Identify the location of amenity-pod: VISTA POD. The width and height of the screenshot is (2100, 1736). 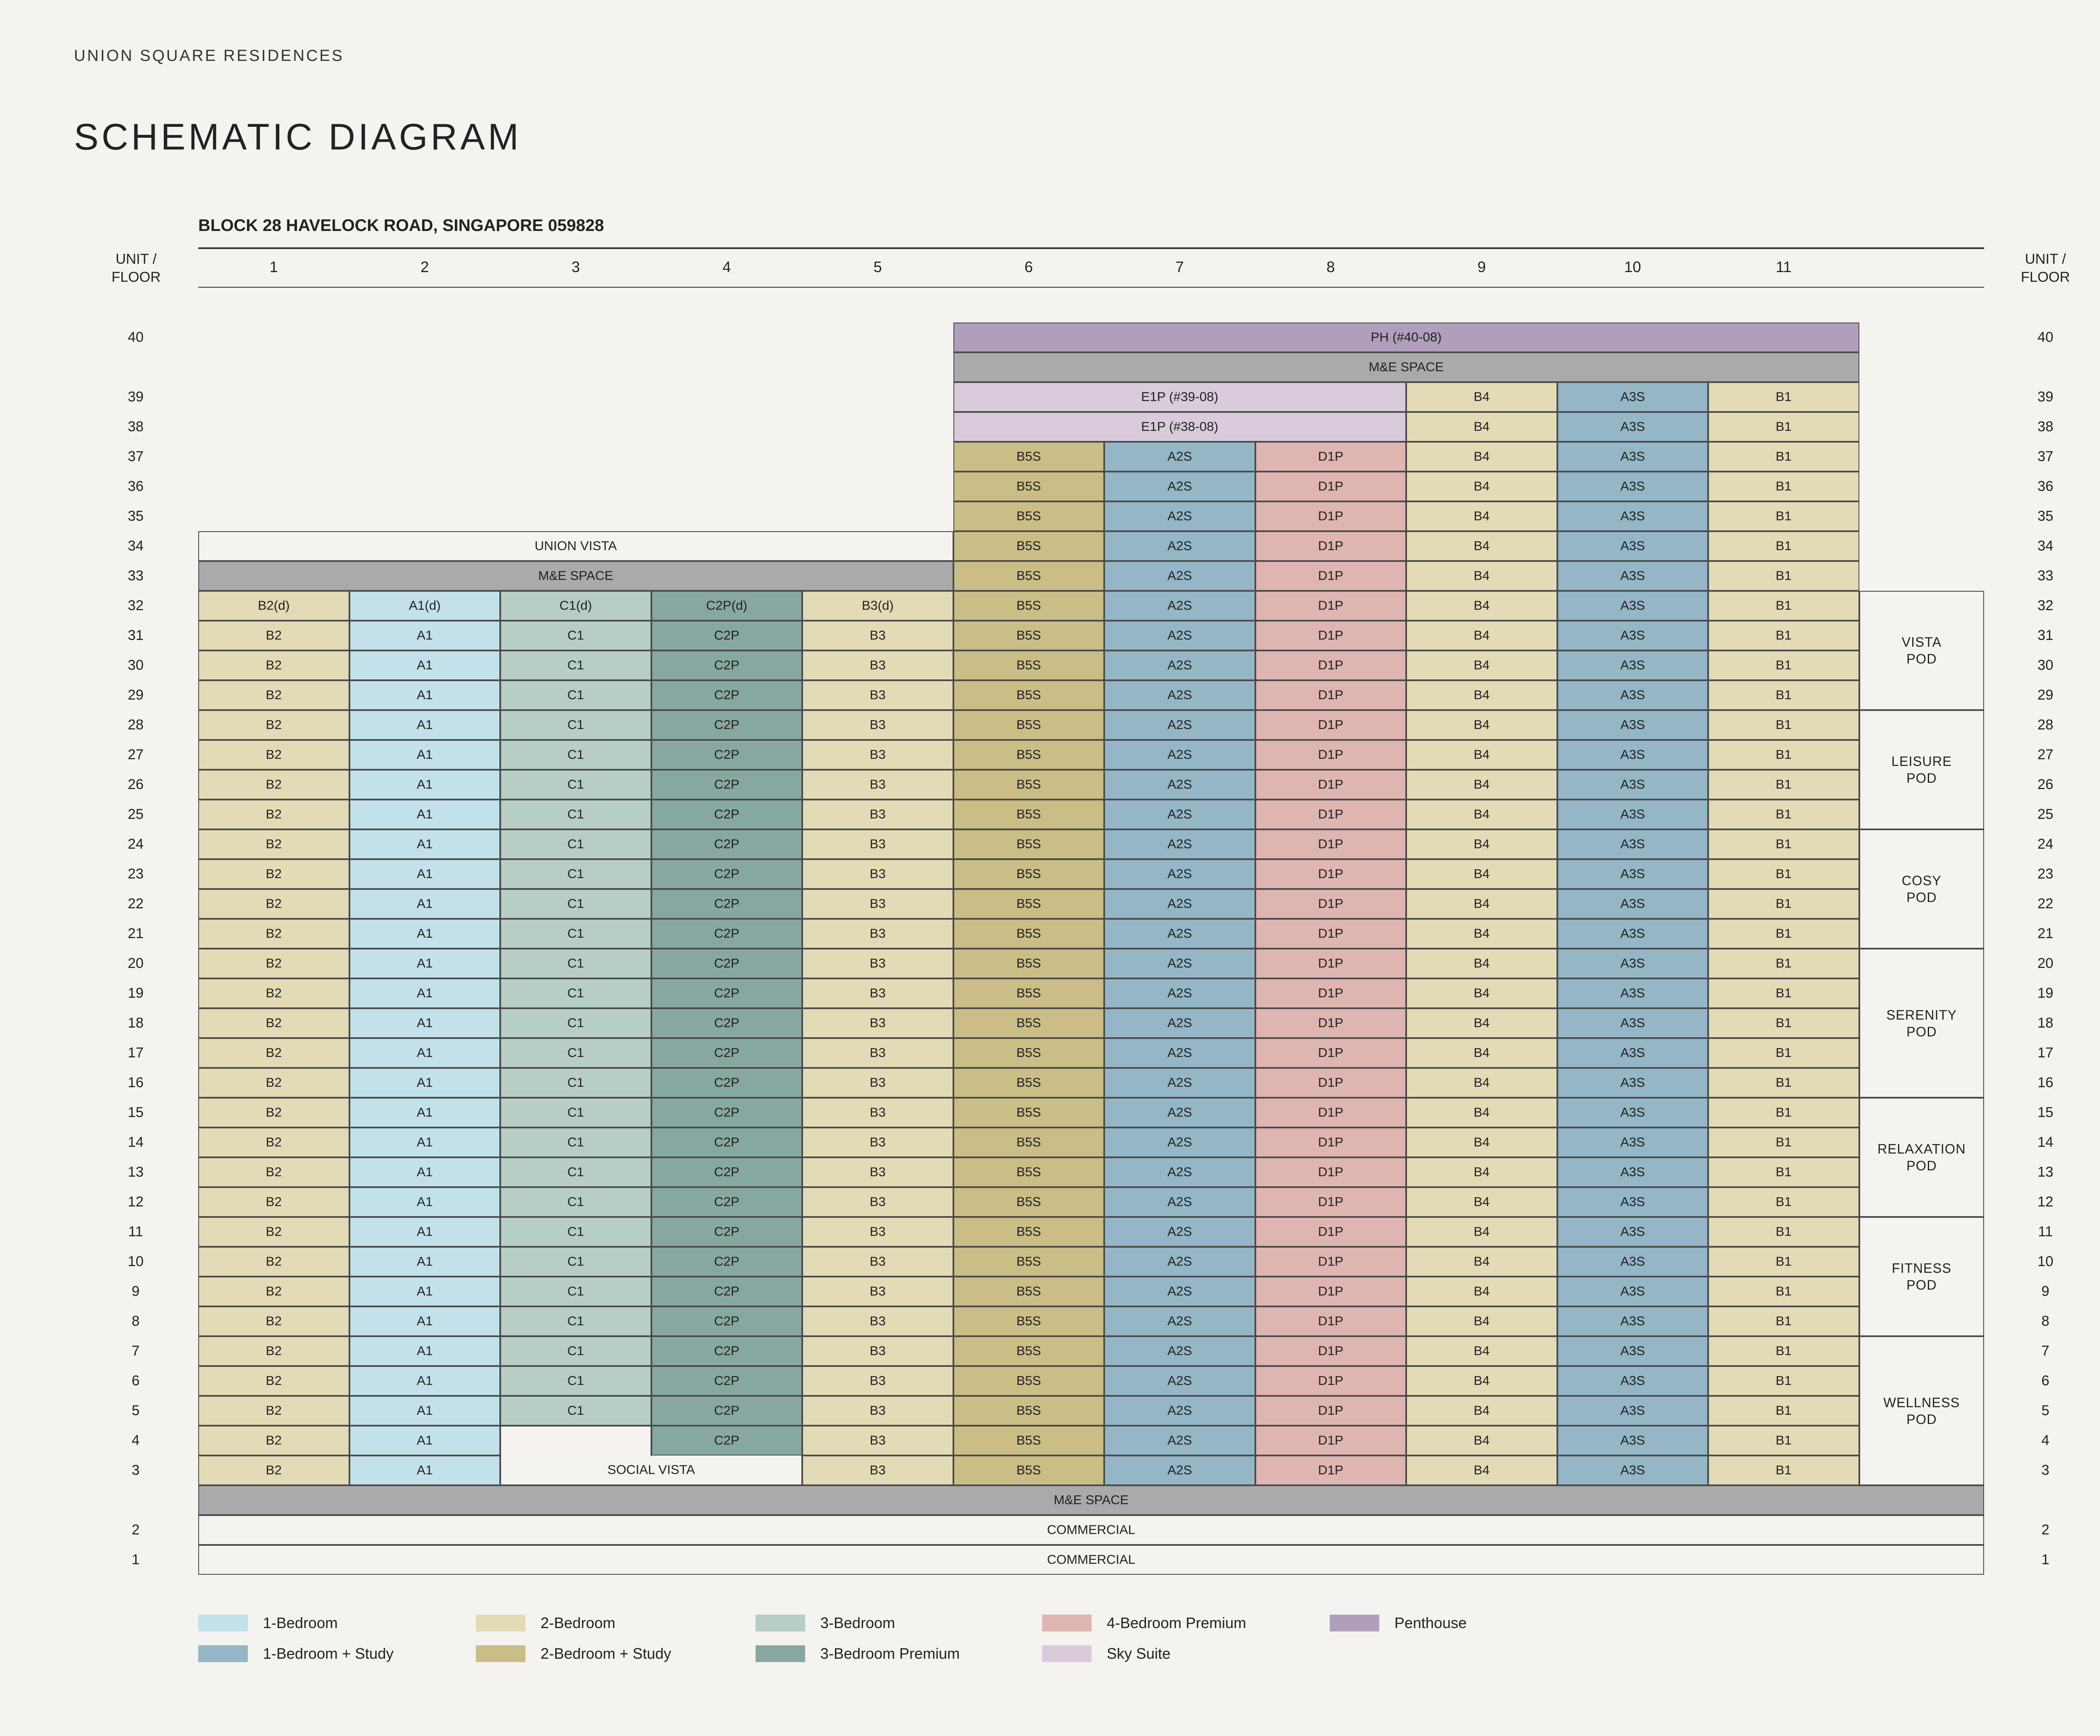
(1921, 650).